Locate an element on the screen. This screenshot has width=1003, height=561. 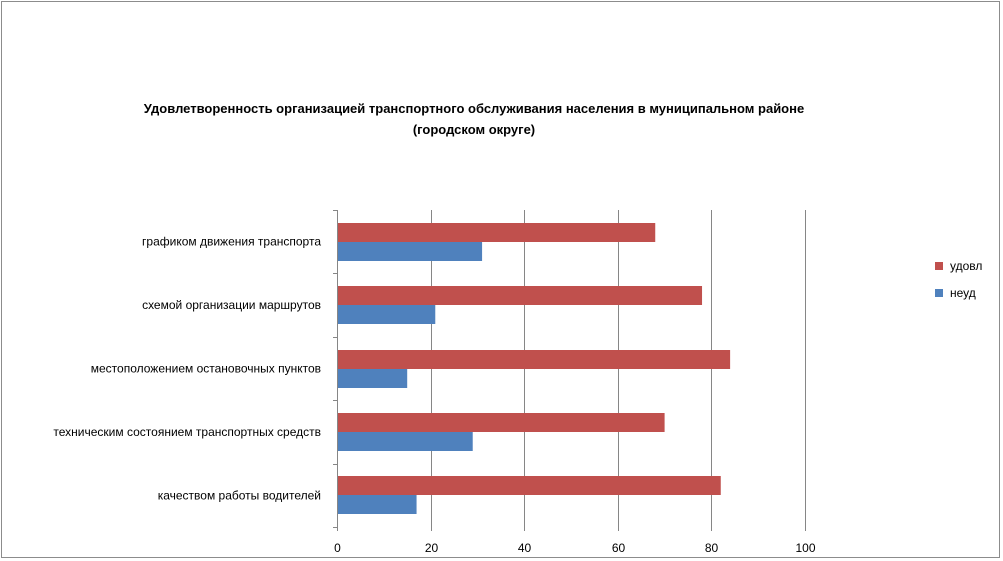
x-tick-label: 40 is located at coordinates (525, 548).